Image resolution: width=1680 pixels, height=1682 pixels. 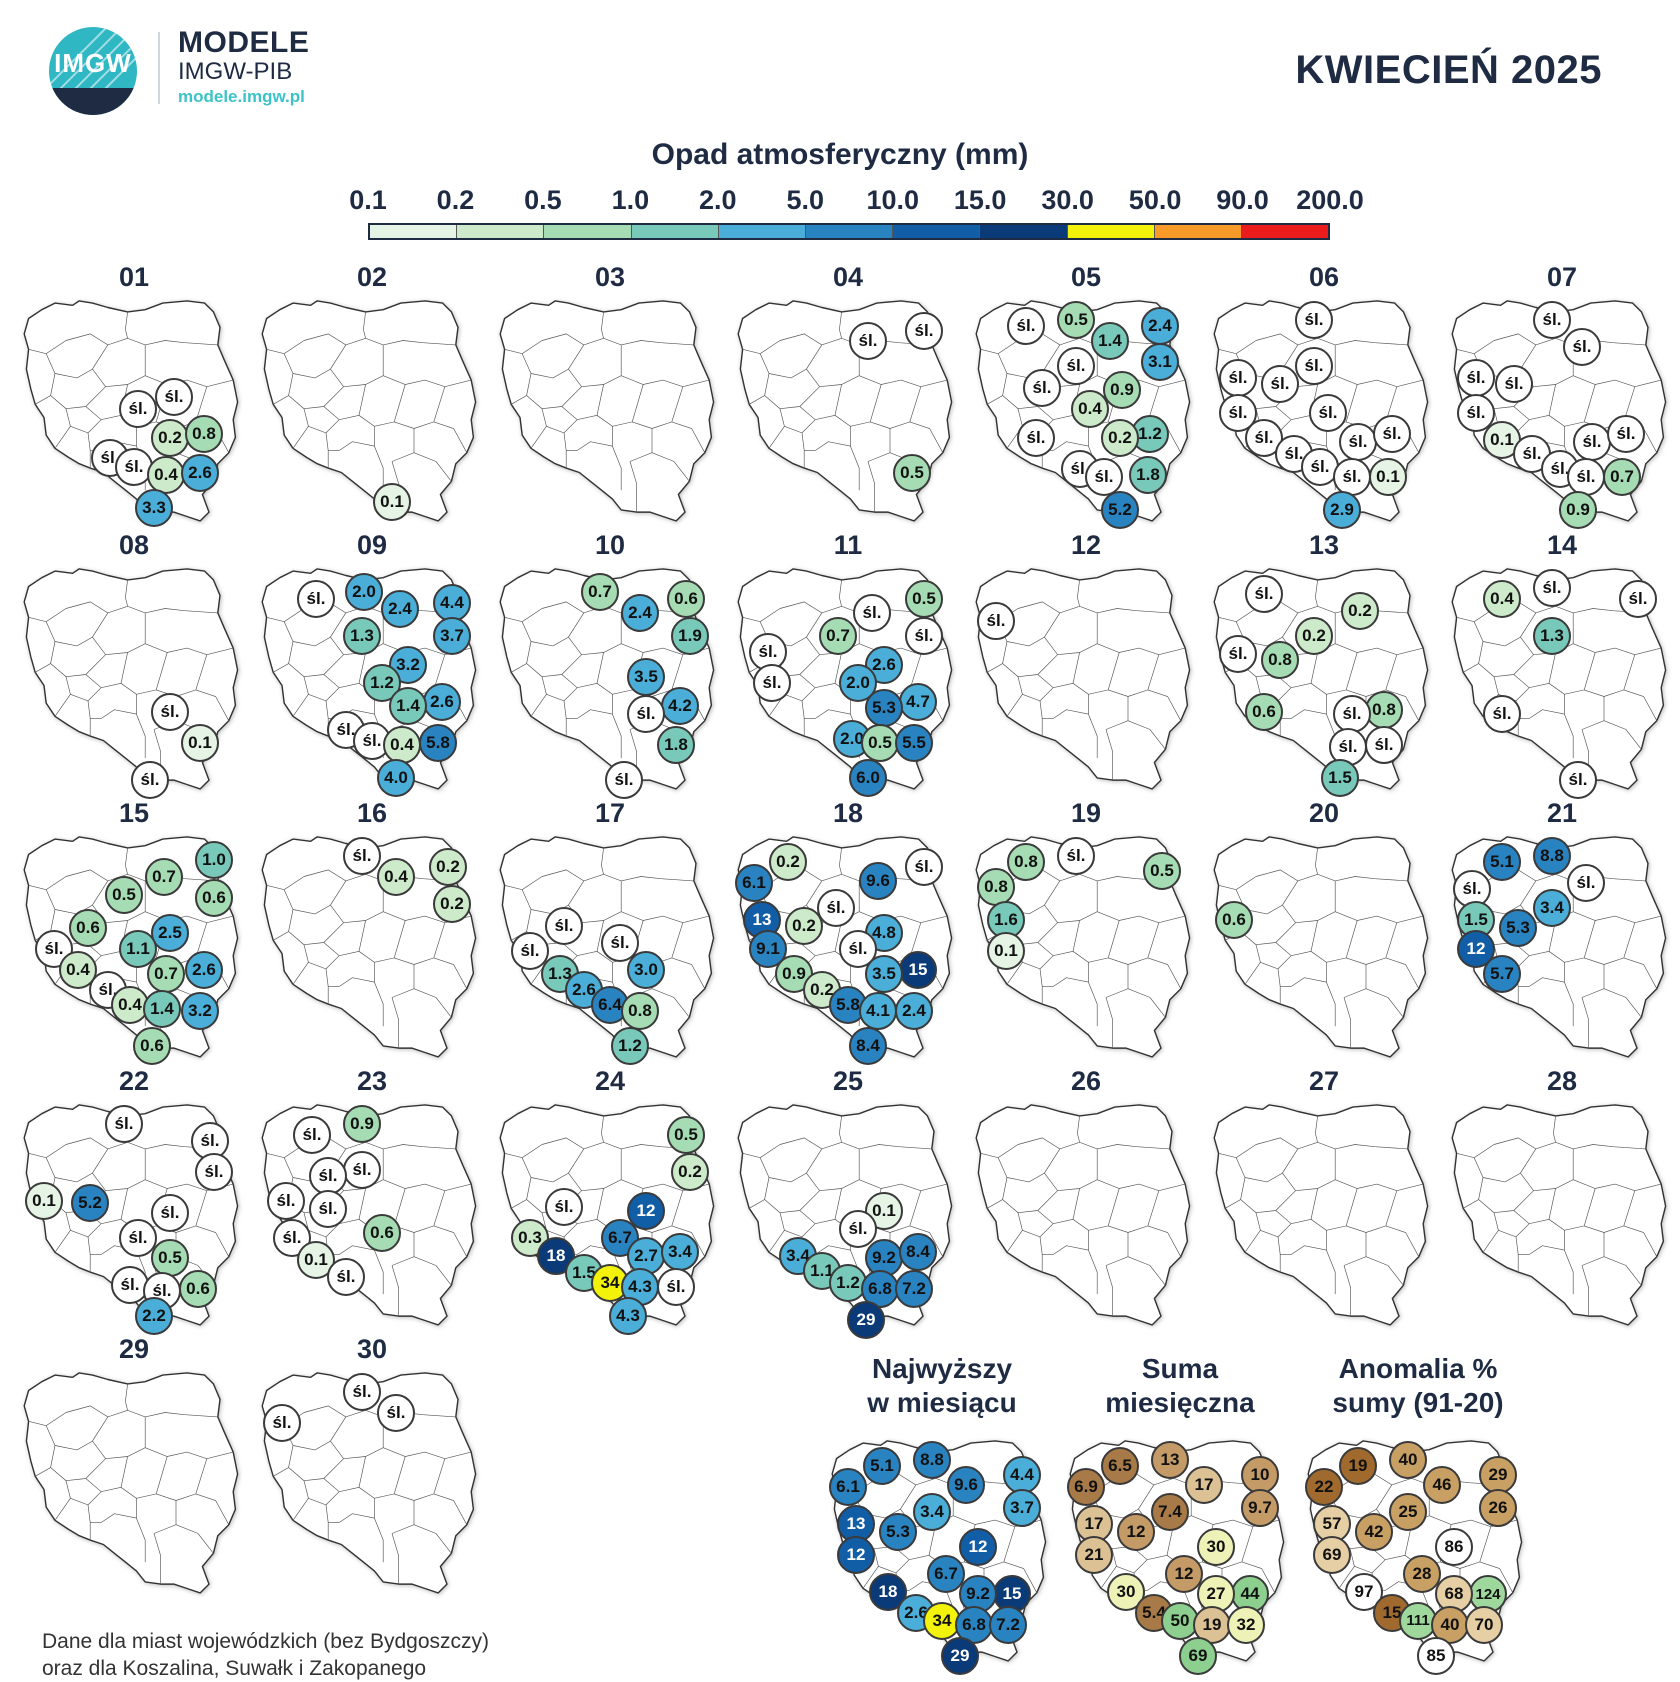 What do you see at coordinates (1067, 200) in the screenshot?
I see `scale-label: 30.0` at bounding box center [1067, 200].